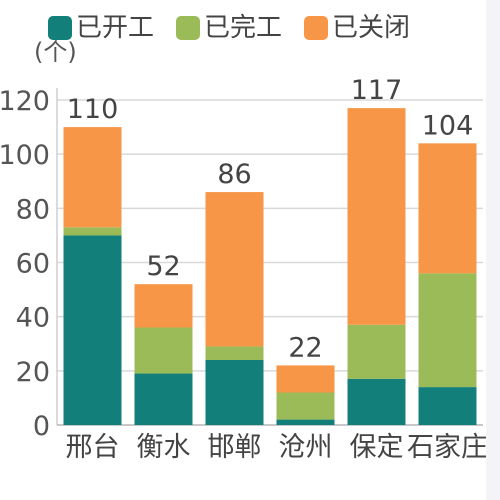  I want to click on y-tick-label: 0, so click(41, 426).